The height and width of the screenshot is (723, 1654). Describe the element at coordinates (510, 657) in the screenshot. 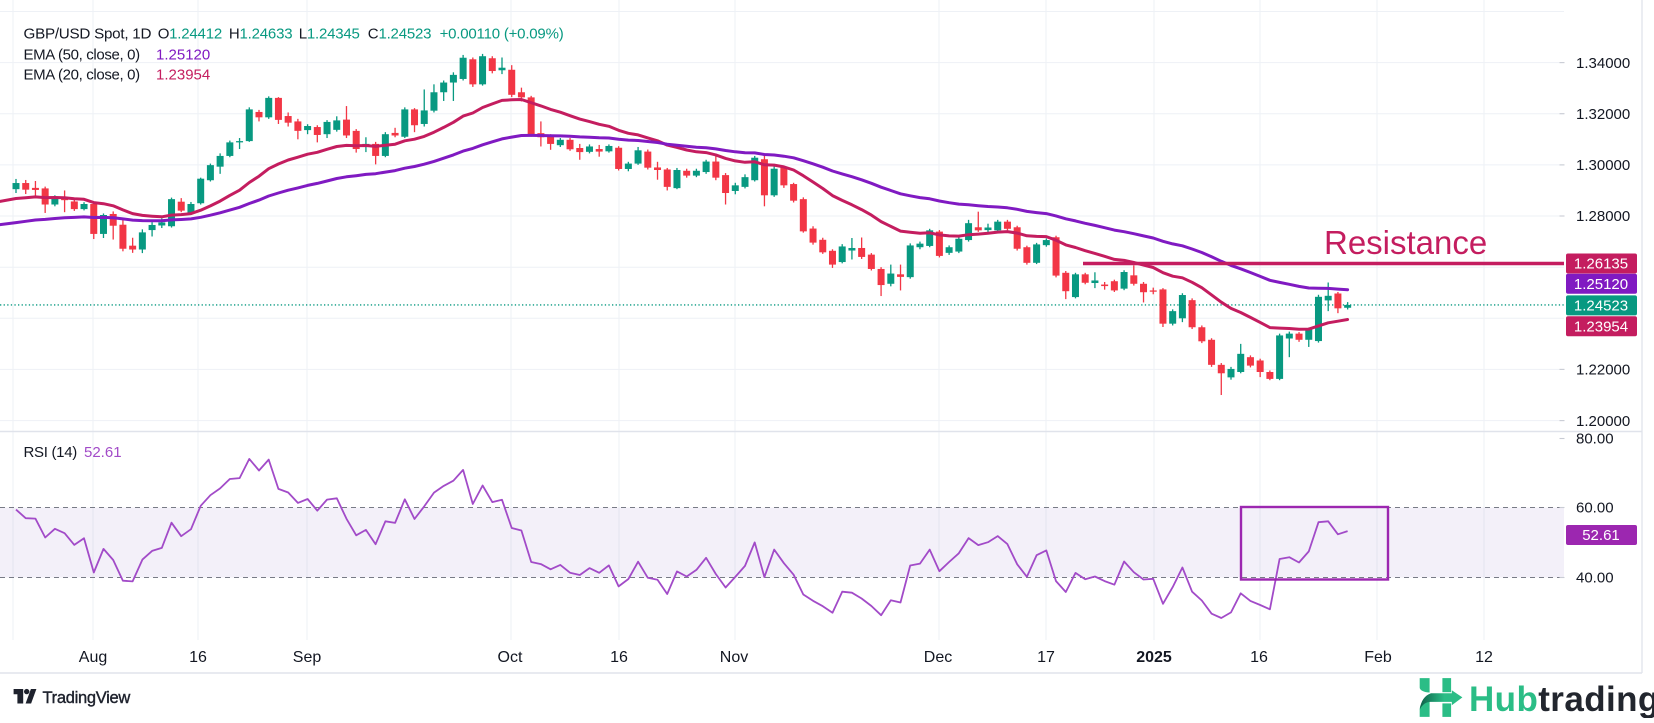

I see `svg-text: Oct` at that location.